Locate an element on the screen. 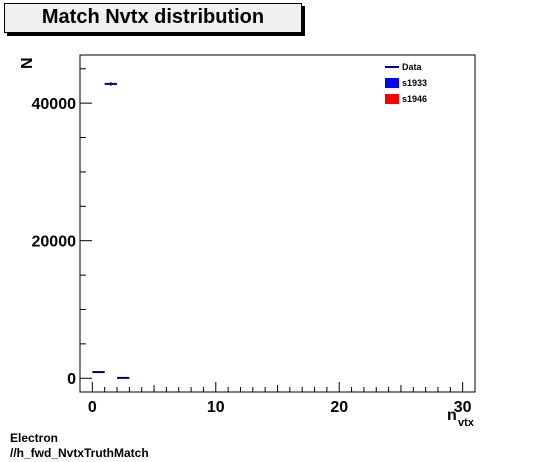 Image resolution: width=546 pixels, height=462 pixels. y-tick-label: 40000 is located at coordinates (54, 104).